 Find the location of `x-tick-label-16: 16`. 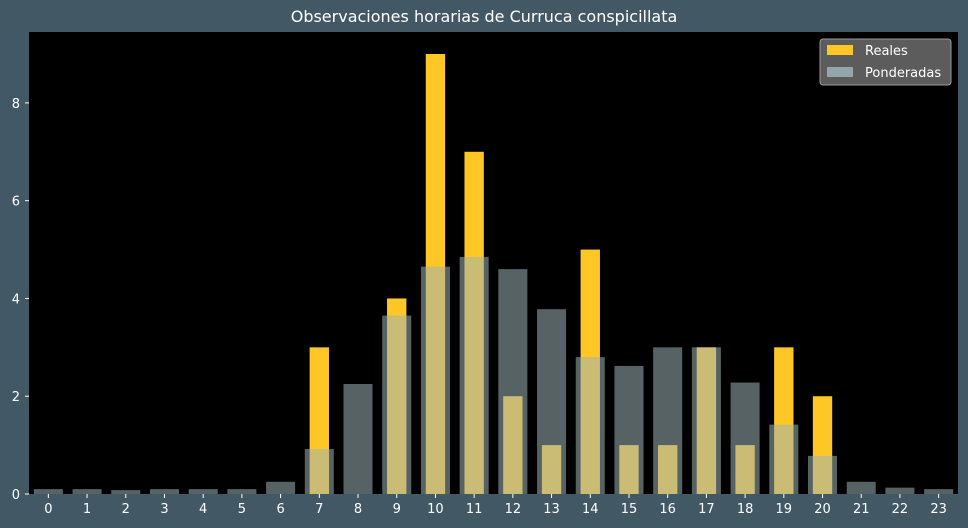

x-tick-label-16: 16 is located at coordinates (667, 509).